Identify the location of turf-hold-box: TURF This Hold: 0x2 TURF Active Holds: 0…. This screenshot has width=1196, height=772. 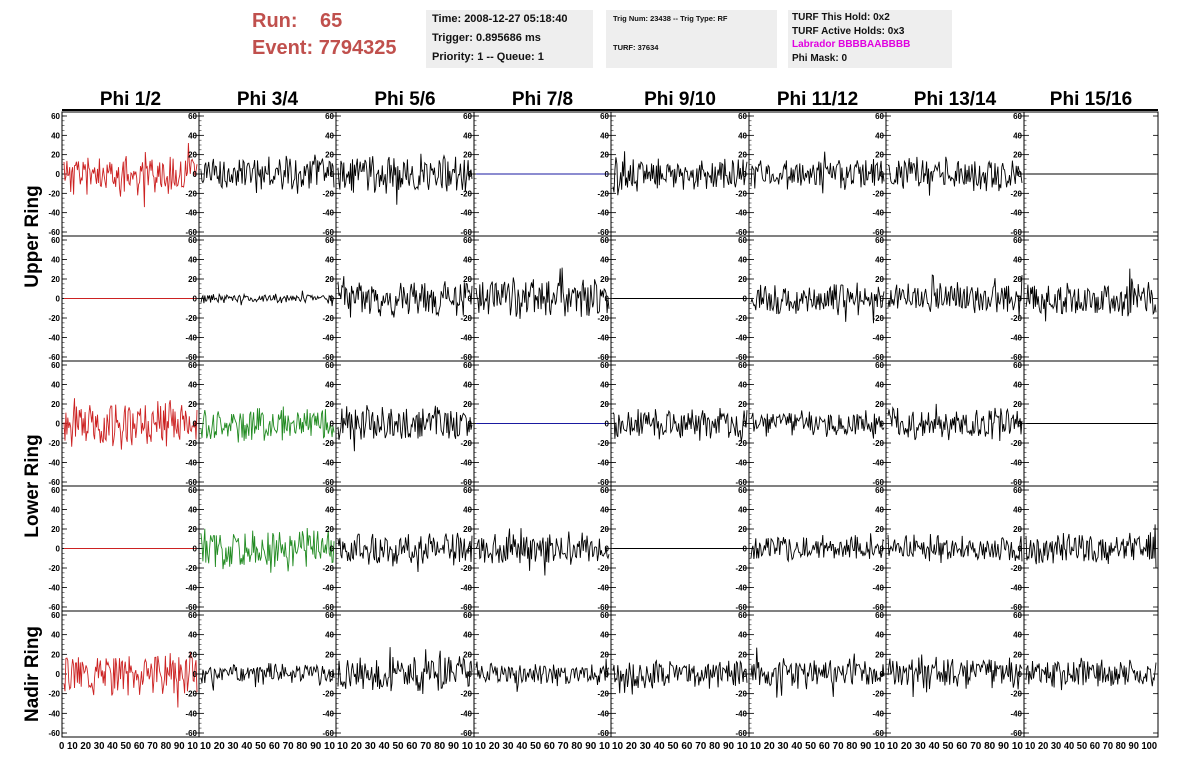
(870, 39).